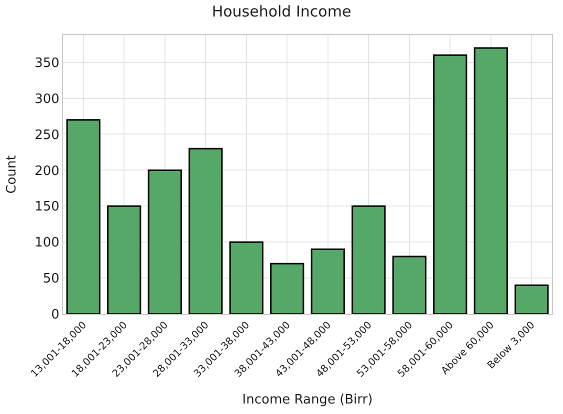 This screenshot has width=563, height=414. I want to click on x-axis-title: Income Range (Birr), so click(307, 400).